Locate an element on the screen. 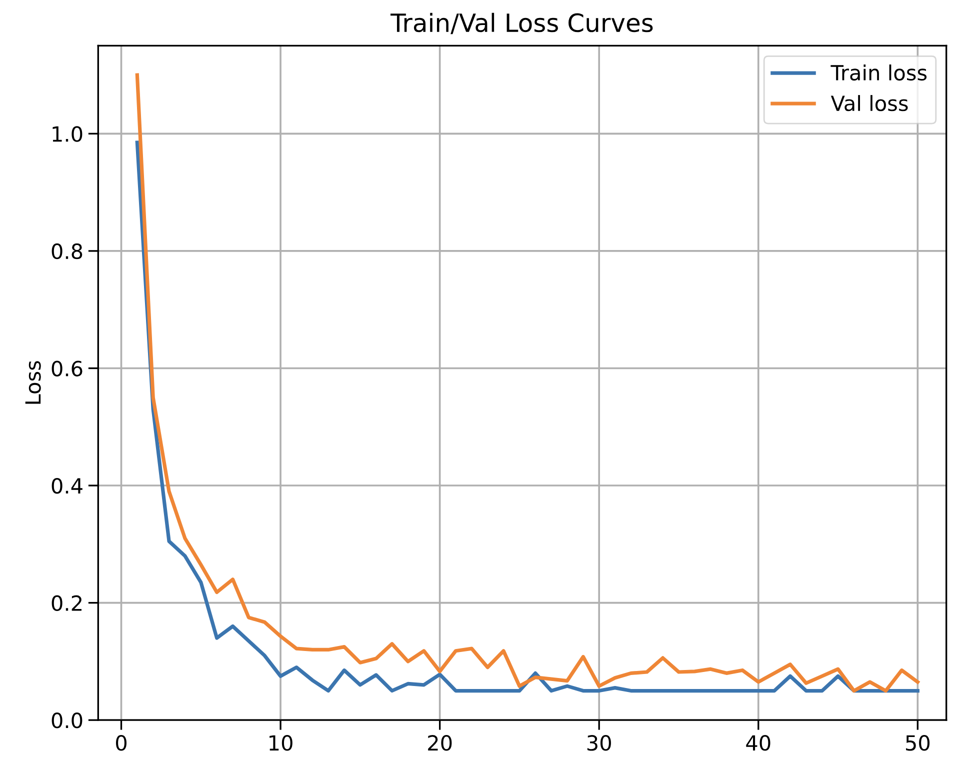 The height and width of the screenshot is (762, 953). x-tick-label: 10 is located at coordinates (281, 743).